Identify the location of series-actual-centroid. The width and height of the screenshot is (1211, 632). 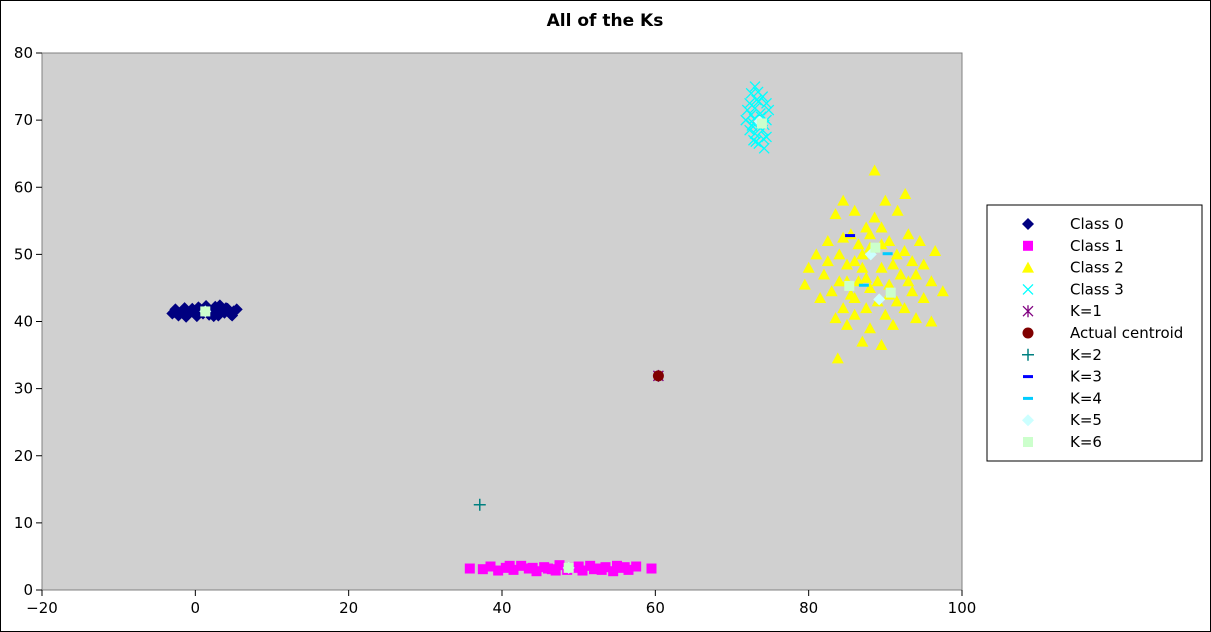
(658, 376).